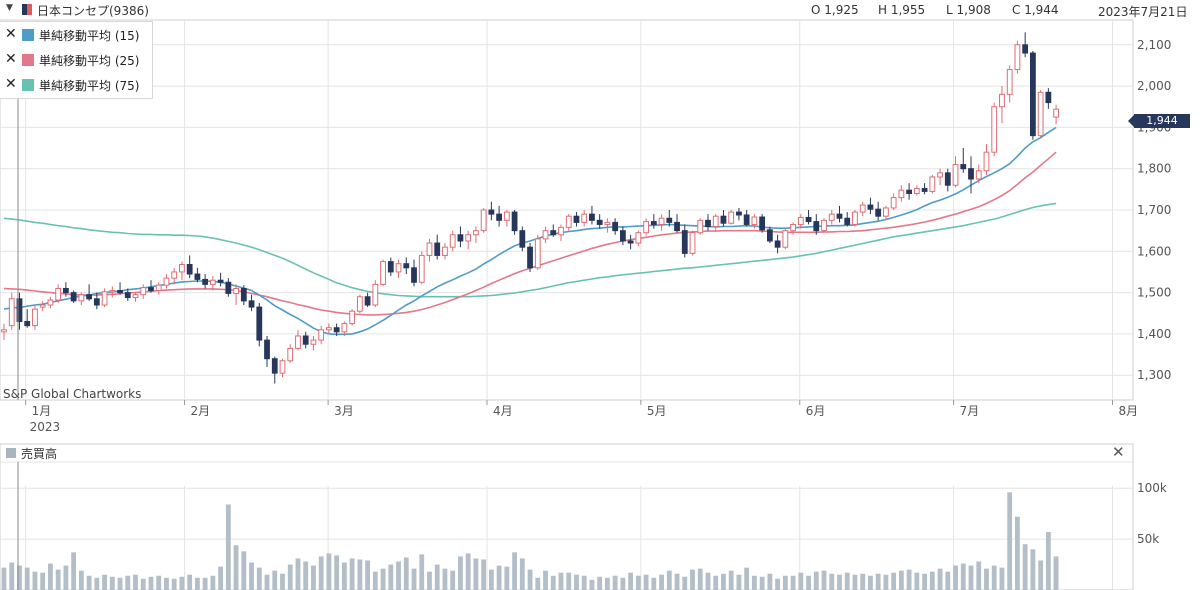 This screenshot has width=1200, height=590. I want to click on legend-swatch, so click(28, 35).